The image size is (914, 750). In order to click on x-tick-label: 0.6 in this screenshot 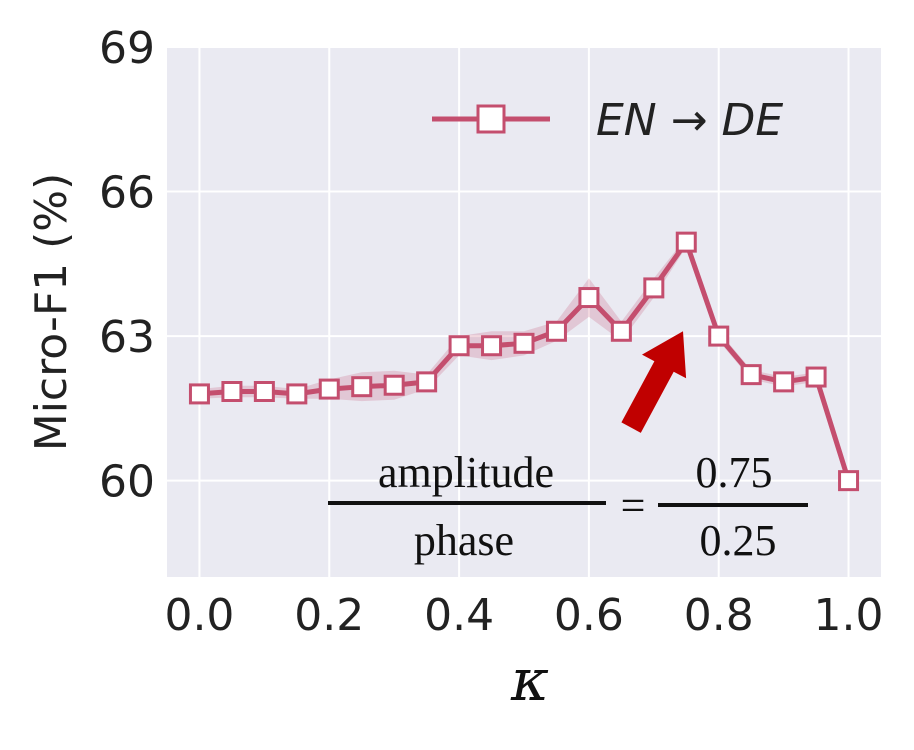, I will do `click(589, 615)`.